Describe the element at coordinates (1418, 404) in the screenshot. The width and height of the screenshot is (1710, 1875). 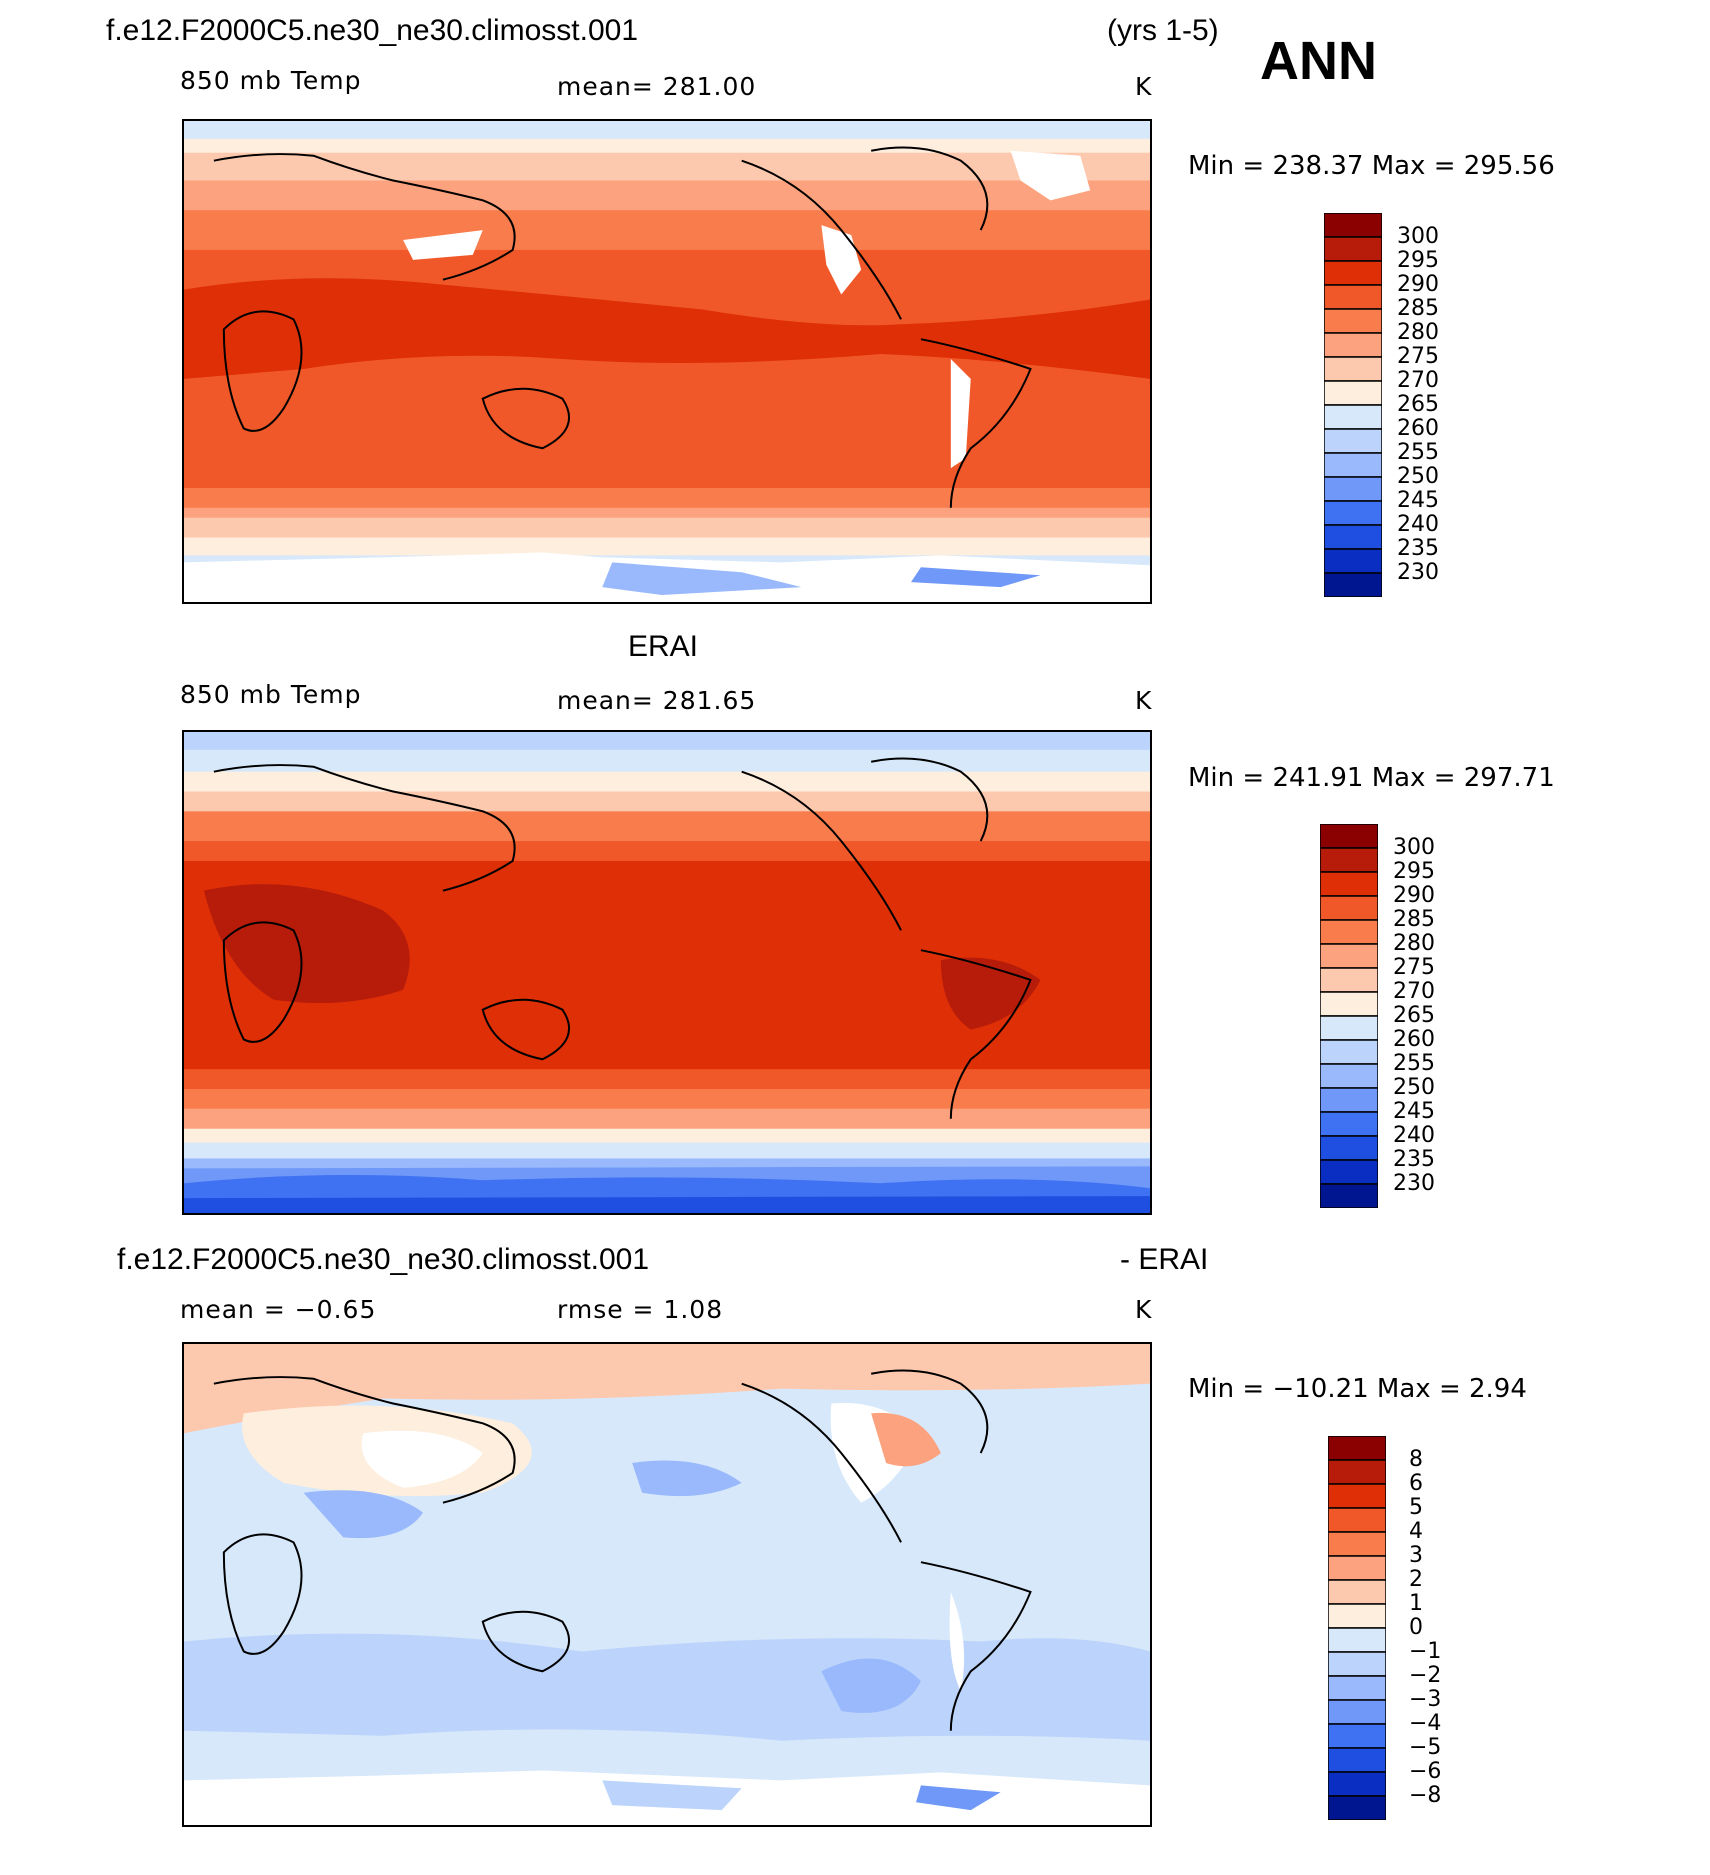
I see `colorbar-tick-label: 265` at that location.